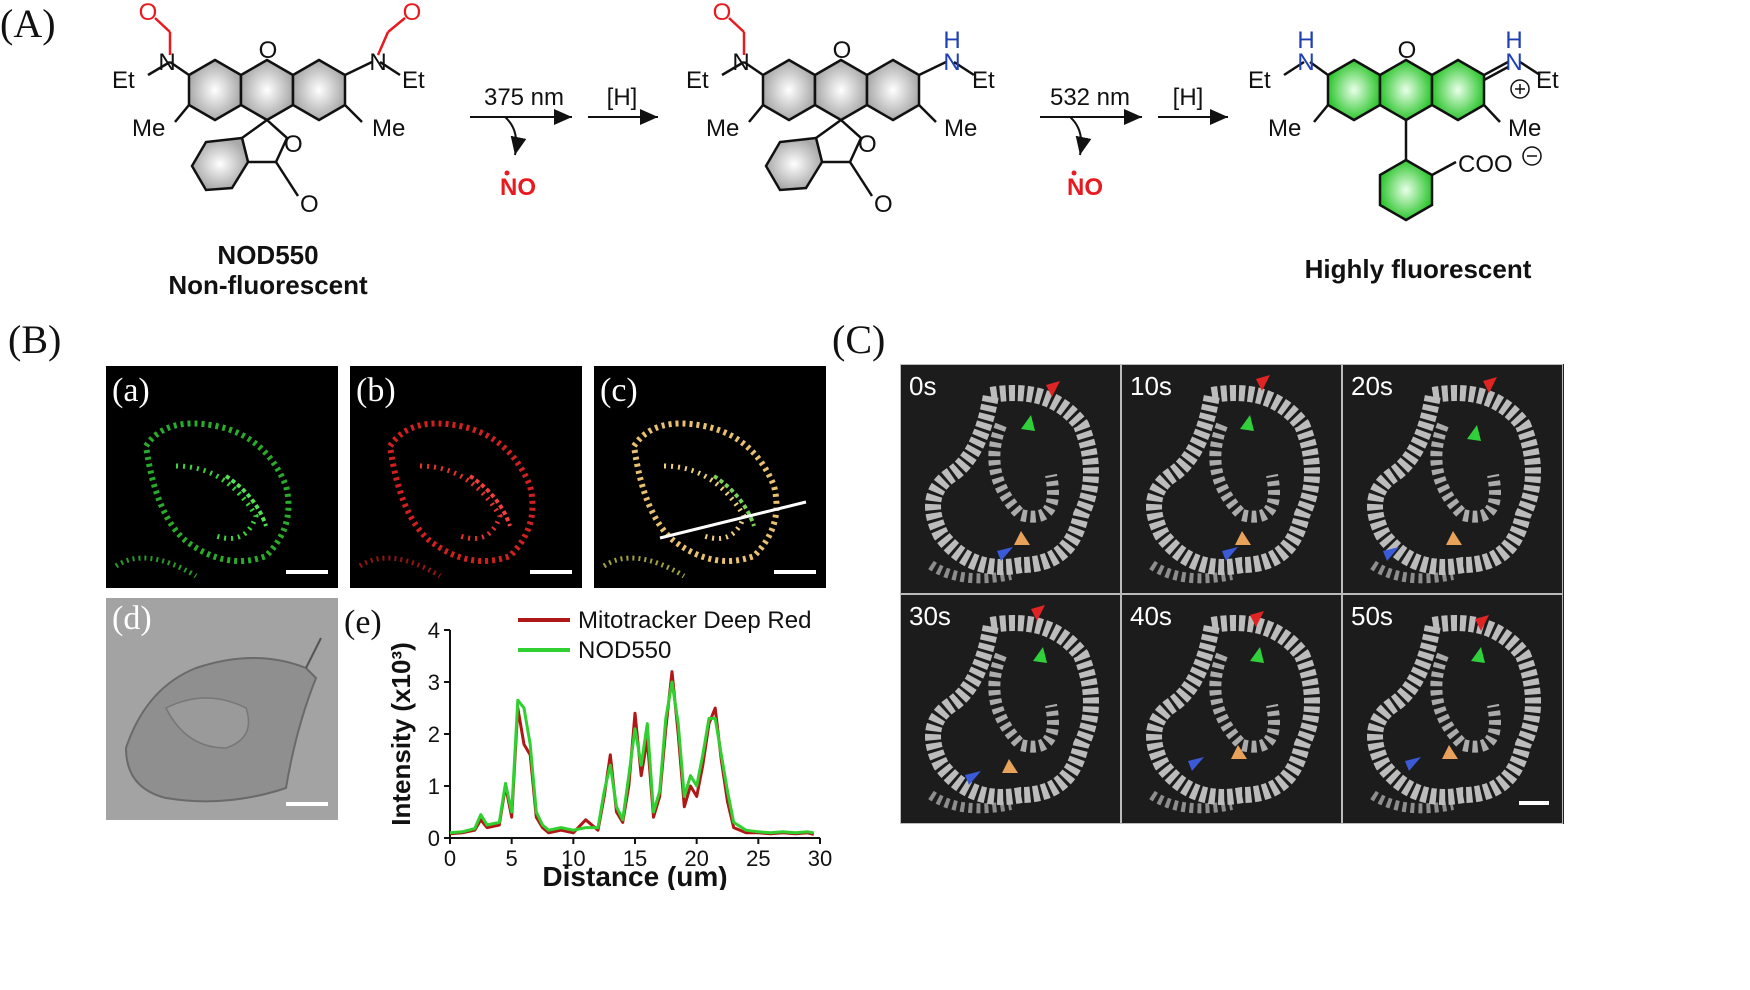 The width and height of the screenshot is (1750, 990). What do you see at coordinates (624, 650) in the screenshot?
I see `legend-label: NOD550` at bounding box center [624, 650].